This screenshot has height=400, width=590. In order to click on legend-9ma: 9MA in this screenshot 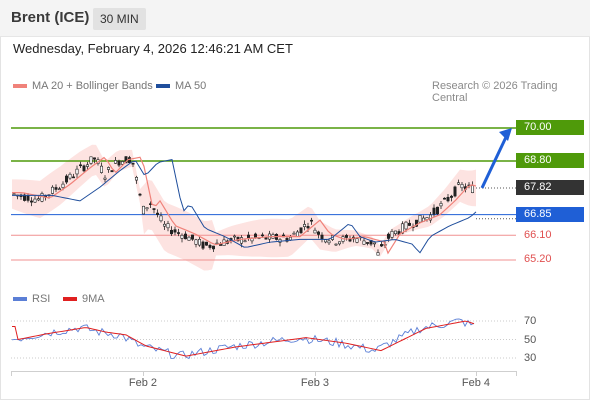, I will do `click(84, 299)`.